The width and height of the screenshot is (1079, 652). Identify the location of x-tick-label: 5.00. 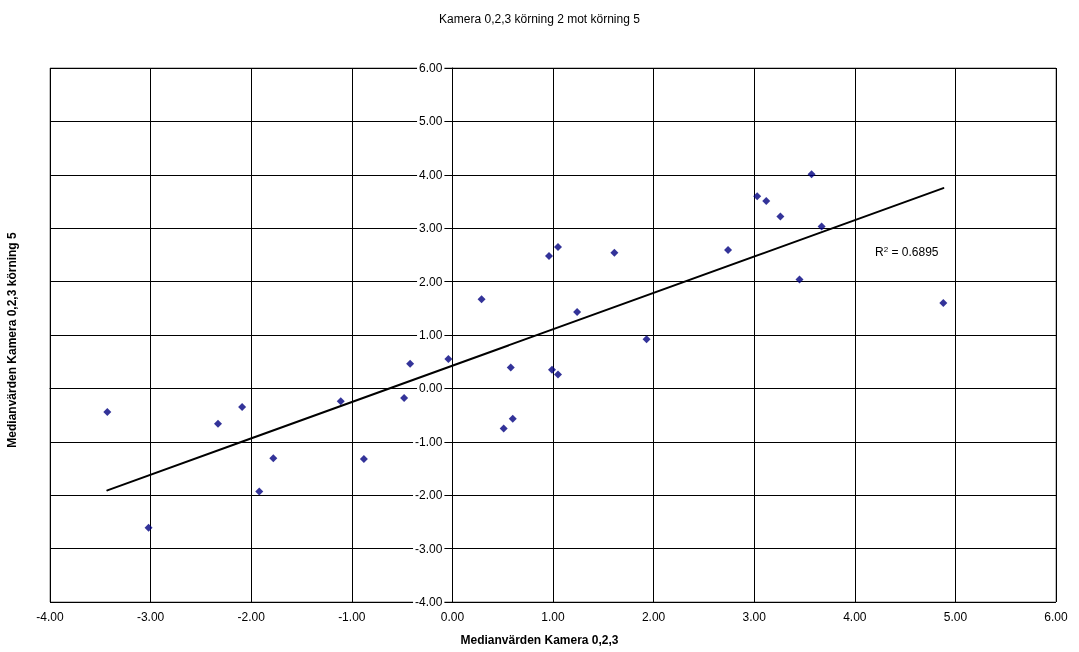
(955, 617).